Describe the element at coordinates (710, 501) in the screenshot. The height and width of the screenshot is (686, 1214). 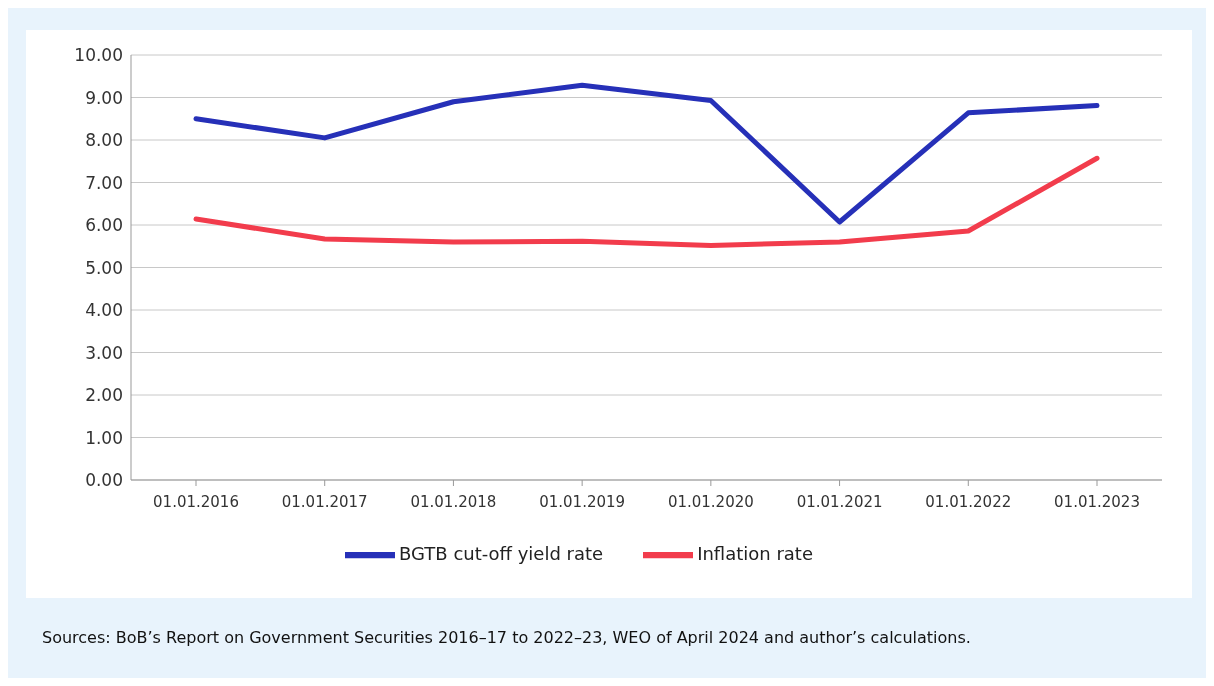
I see `x-tick-label: 01.01.2020` at that location.